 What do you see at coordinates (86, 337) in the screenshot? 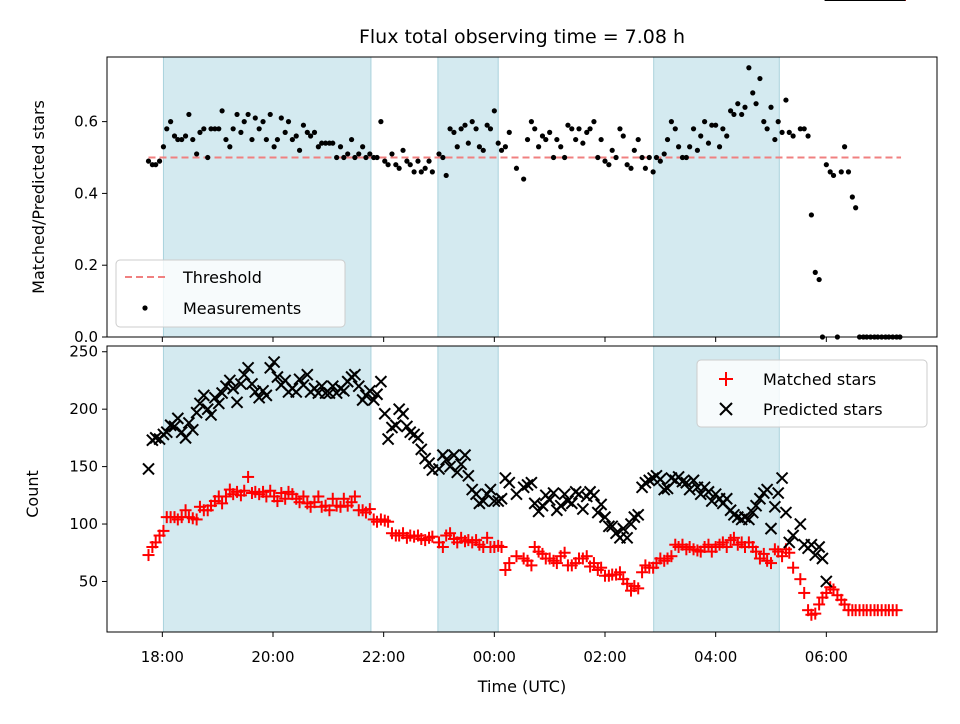
I see `y-tick-label: 0.0` at bounding box center [86, 337].